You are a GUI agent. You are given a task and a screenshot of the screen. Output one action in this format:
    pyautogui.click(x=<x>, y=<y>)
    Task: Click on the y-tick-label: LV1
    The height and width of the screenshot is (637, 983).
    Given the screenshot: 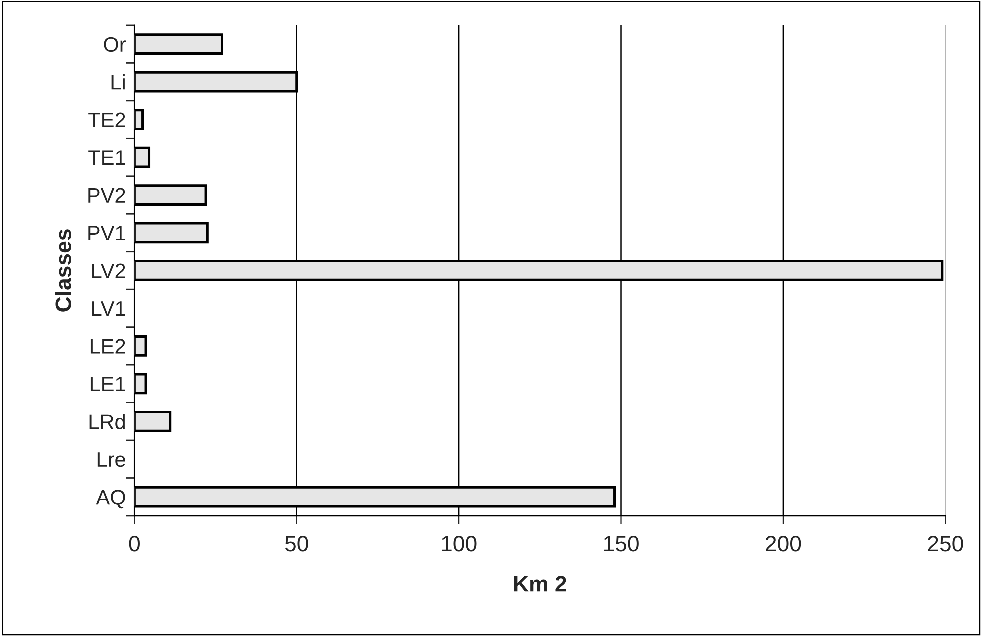 What is the action you would take?
    pyautogui.click(x=109, y=309)
    